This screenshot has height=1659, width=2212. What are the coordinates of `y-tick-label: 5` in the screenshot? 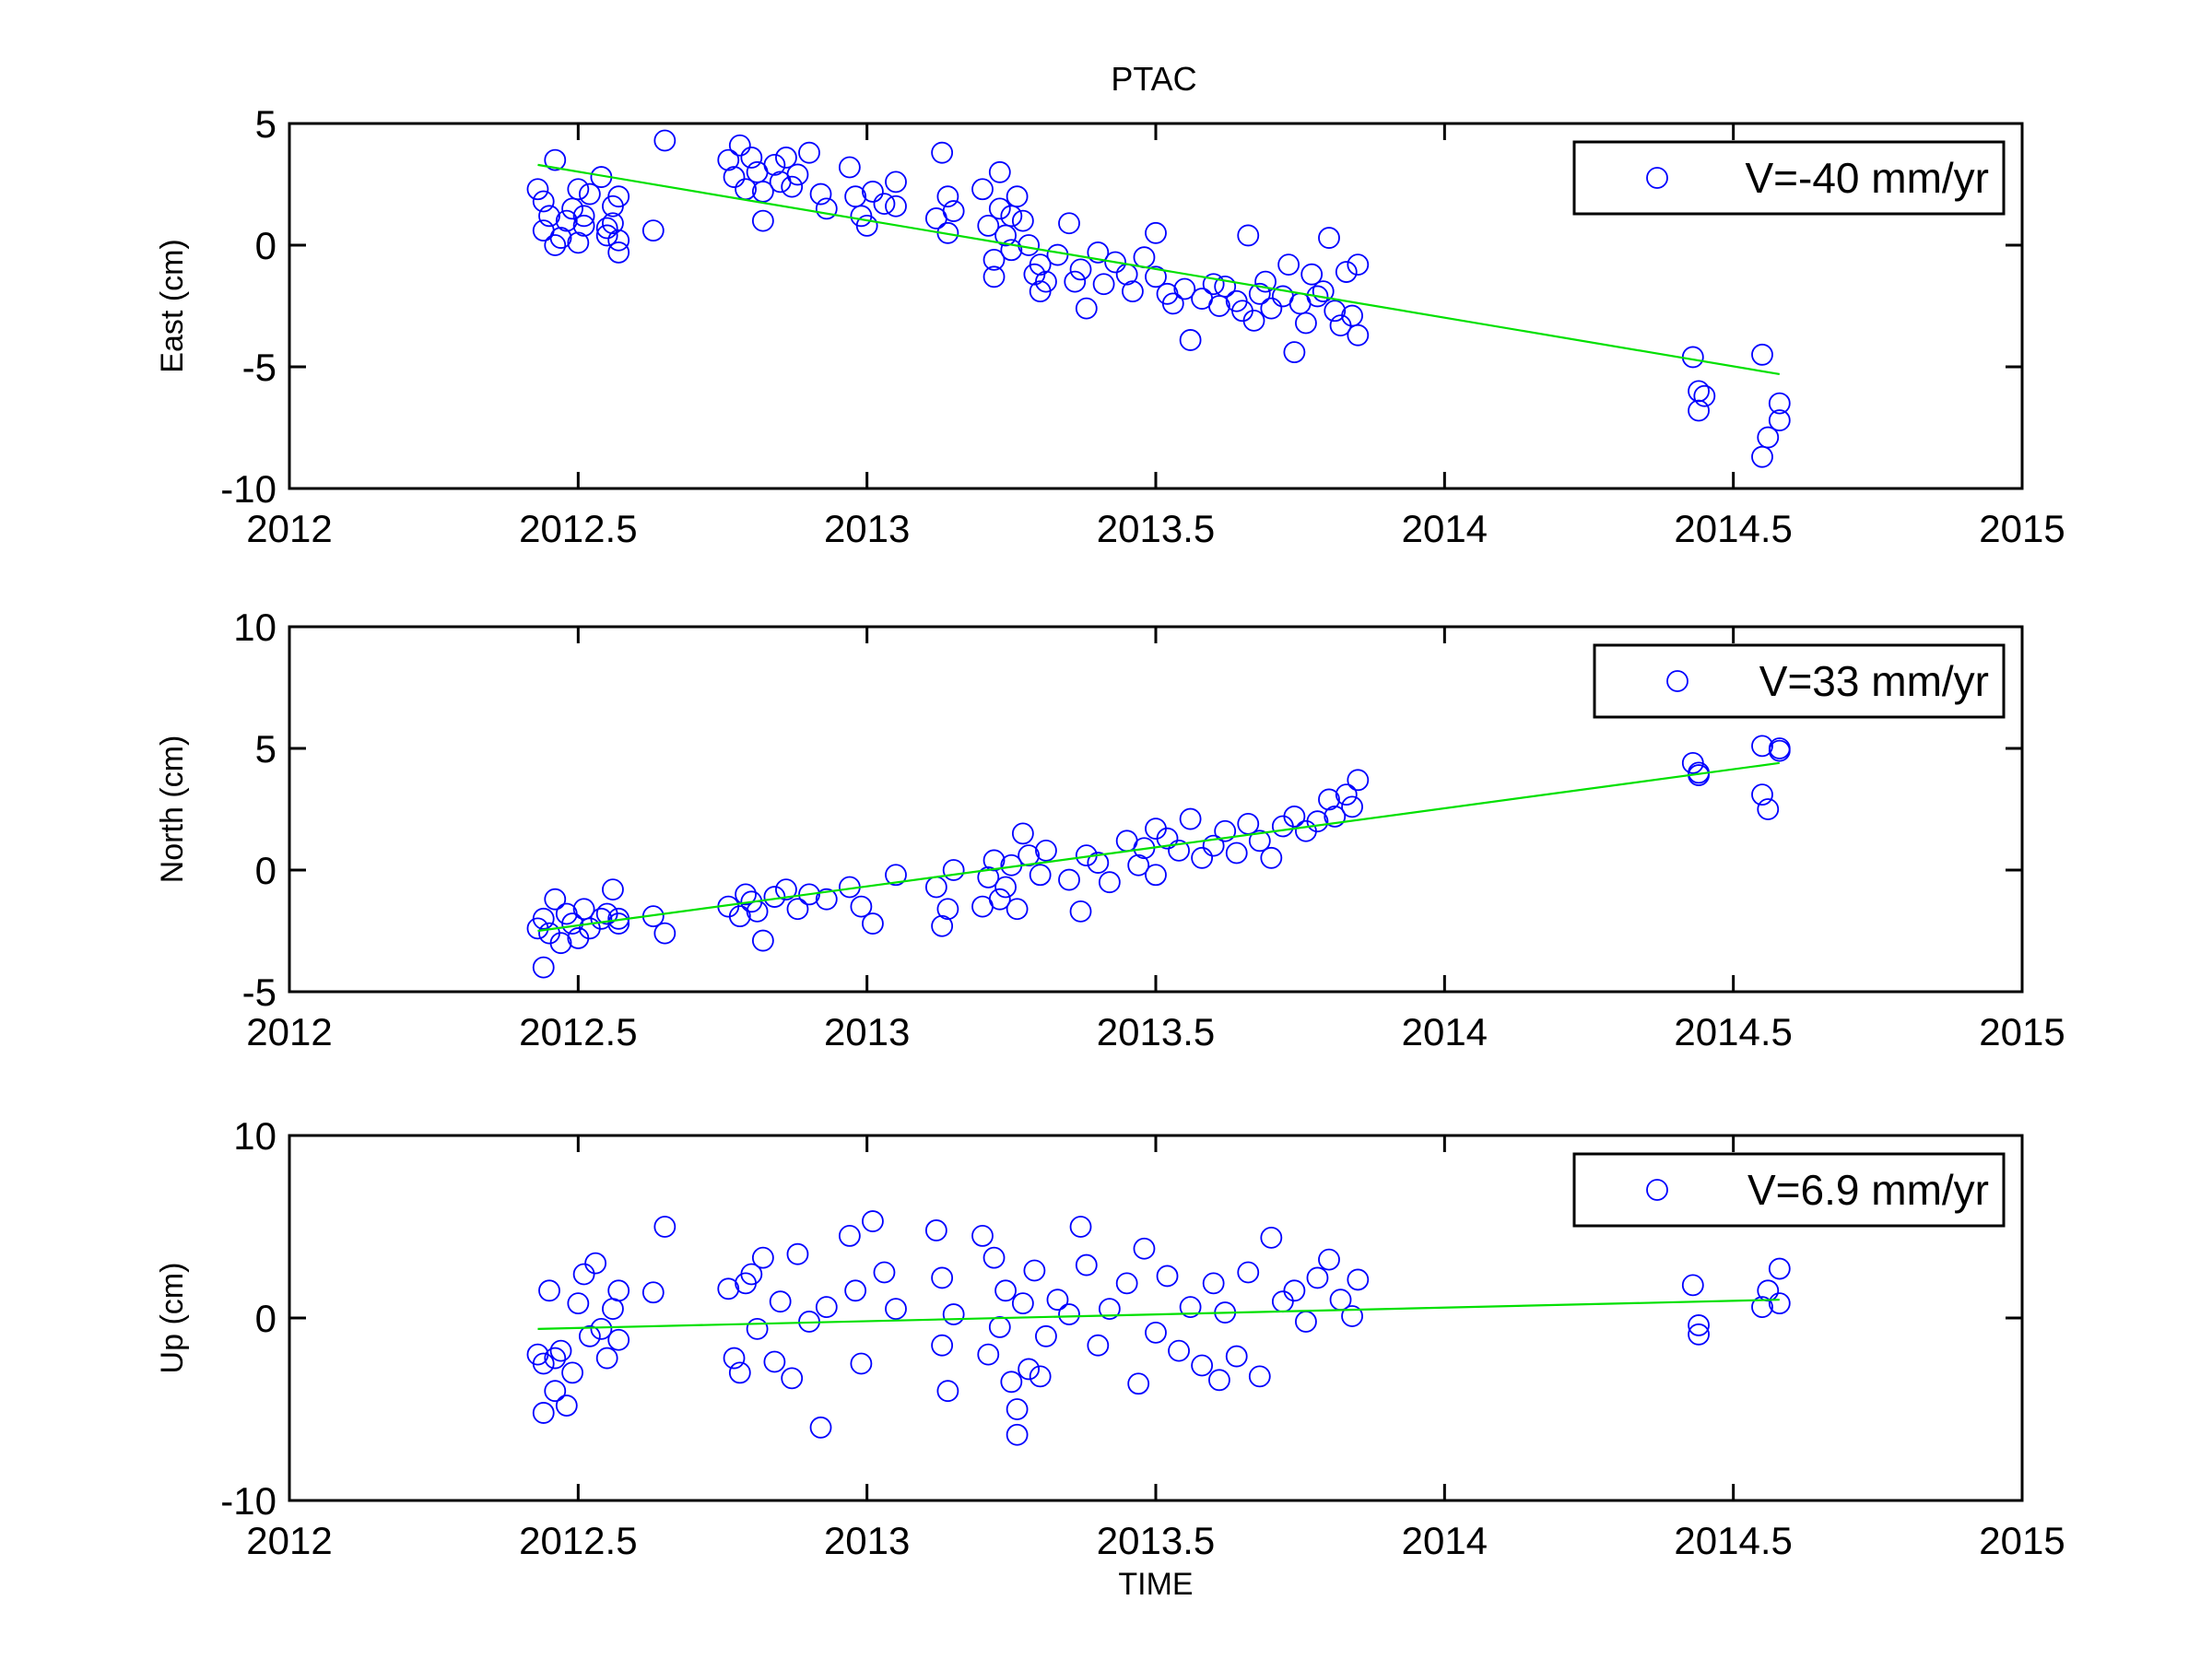 It's located at (265, 749).